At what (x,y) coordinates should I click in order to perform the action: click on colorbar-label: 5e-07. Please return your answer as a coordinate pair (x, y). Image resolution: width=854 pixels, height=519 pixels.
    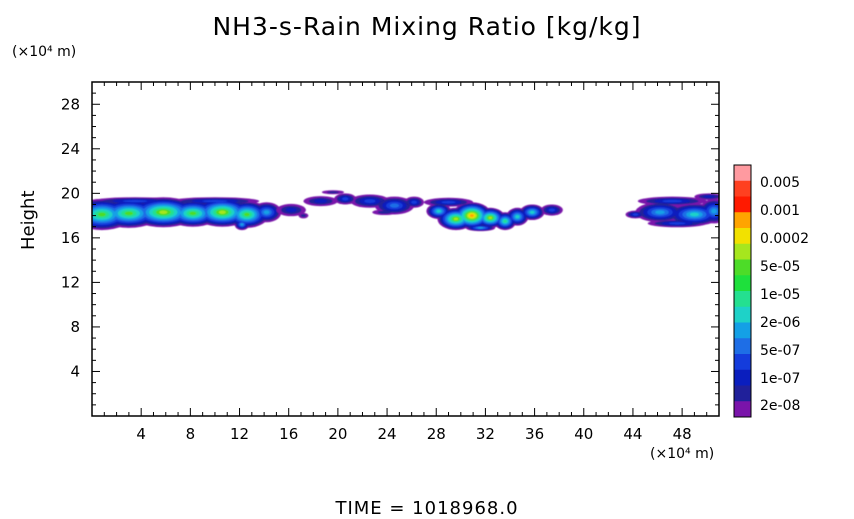
    Looking at the image, I should click on (780, 351).